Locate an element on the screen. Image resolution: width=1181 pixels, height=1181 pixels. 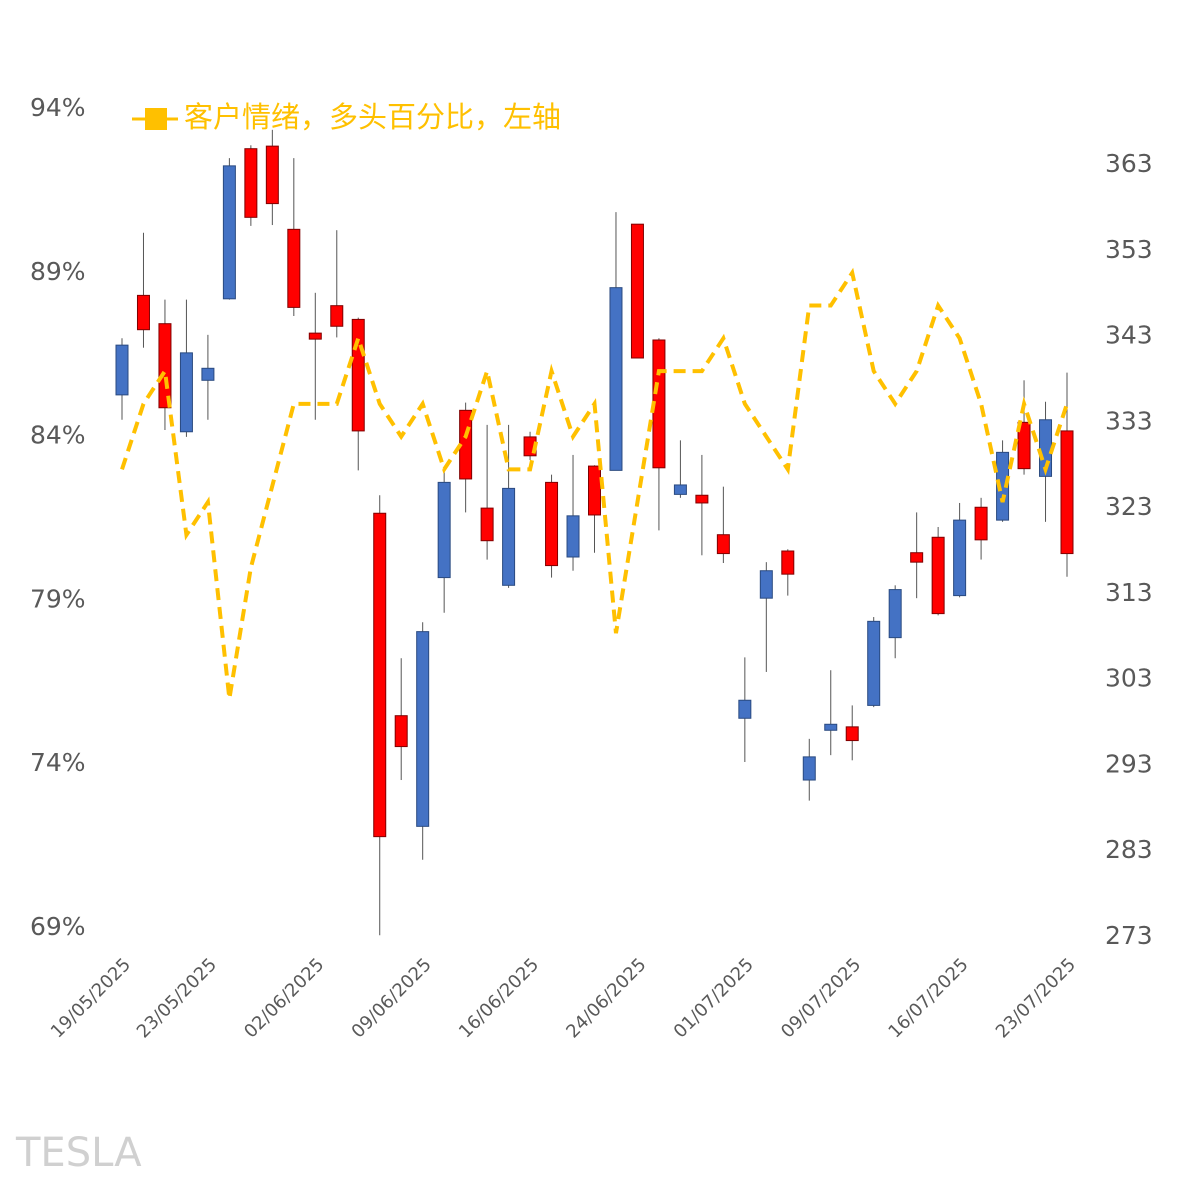
y2-tick-label: 333 is located at coordinates (1129, 420).